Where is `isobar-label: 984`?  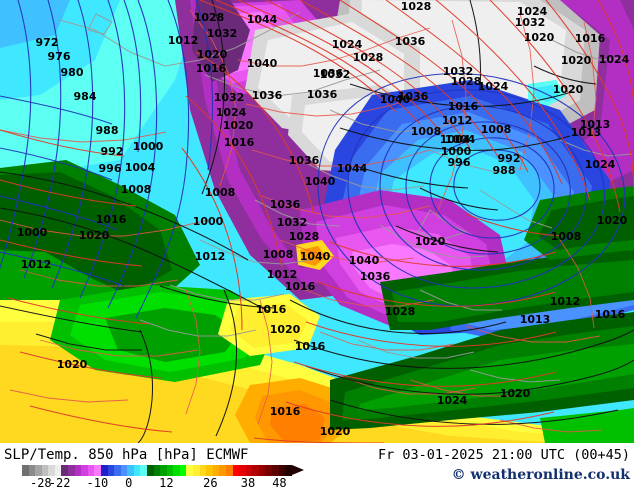 isobar-label: 984 is located at coordinates (85, 96).